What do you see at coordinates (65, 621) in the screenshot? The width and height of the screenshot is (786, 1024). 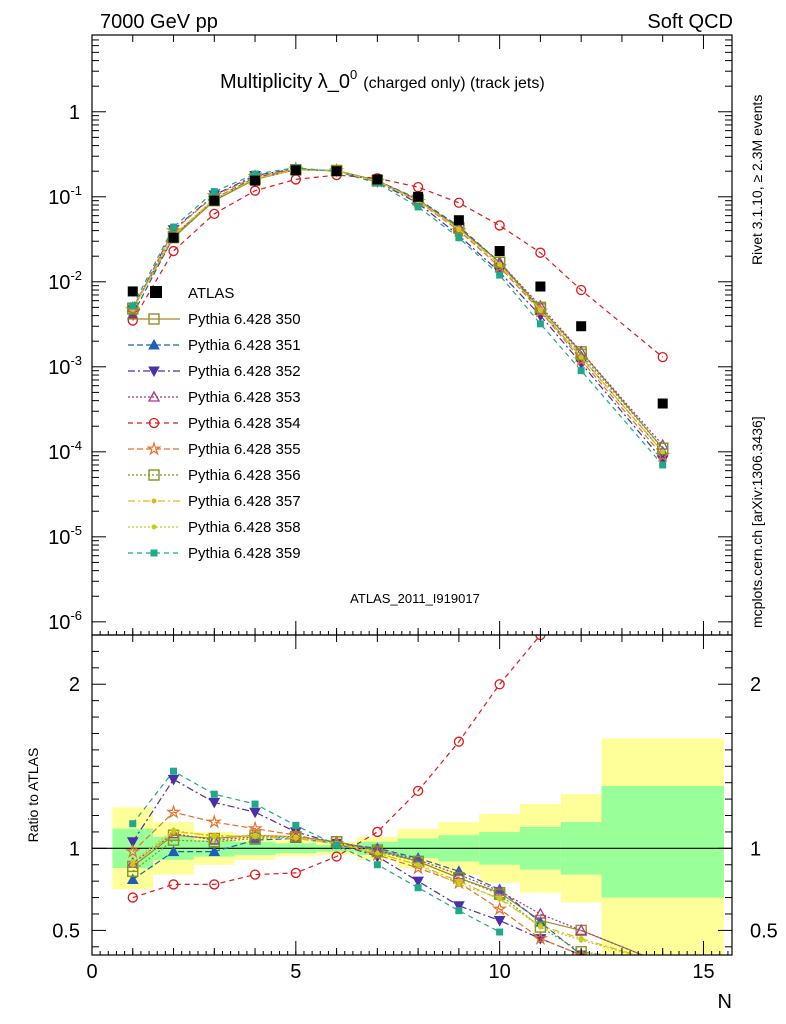 I see `y-tick-label-main-0: 10⁻⁶` at bounding box center [65, 621].